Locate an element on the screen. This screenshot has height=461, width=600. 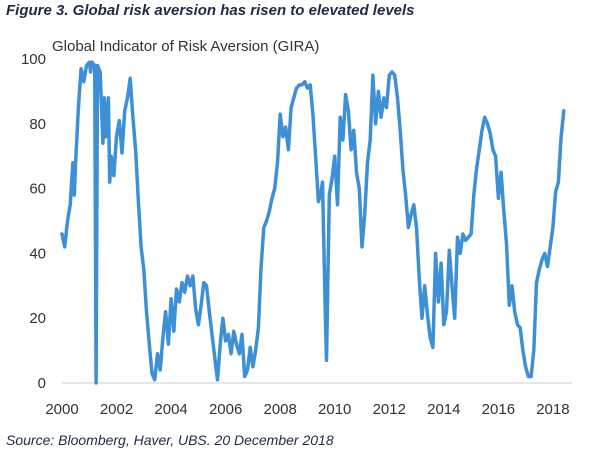
x-tick-label: 2018 is located at coordinates (552, 409).